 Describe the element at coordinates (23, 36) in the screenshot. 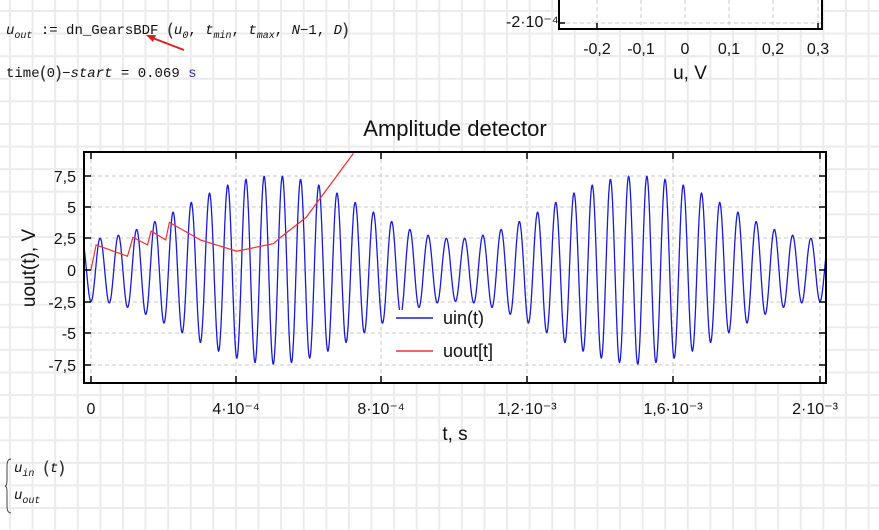

I see `lhs-subscript: out` at that location.